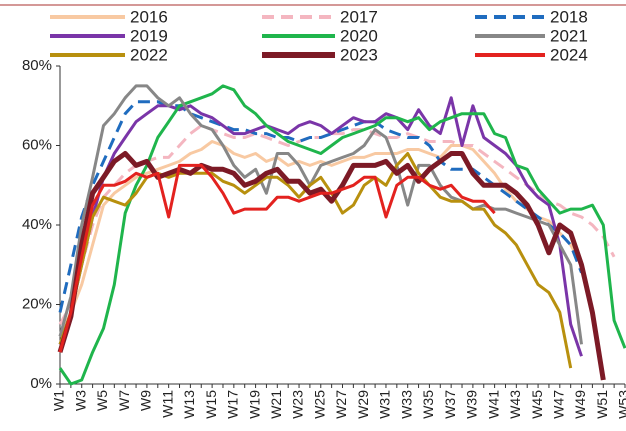  Describe the element at coordinates (37, 65) in the screenshot. I see `y-tick-label: 80%` at that location.